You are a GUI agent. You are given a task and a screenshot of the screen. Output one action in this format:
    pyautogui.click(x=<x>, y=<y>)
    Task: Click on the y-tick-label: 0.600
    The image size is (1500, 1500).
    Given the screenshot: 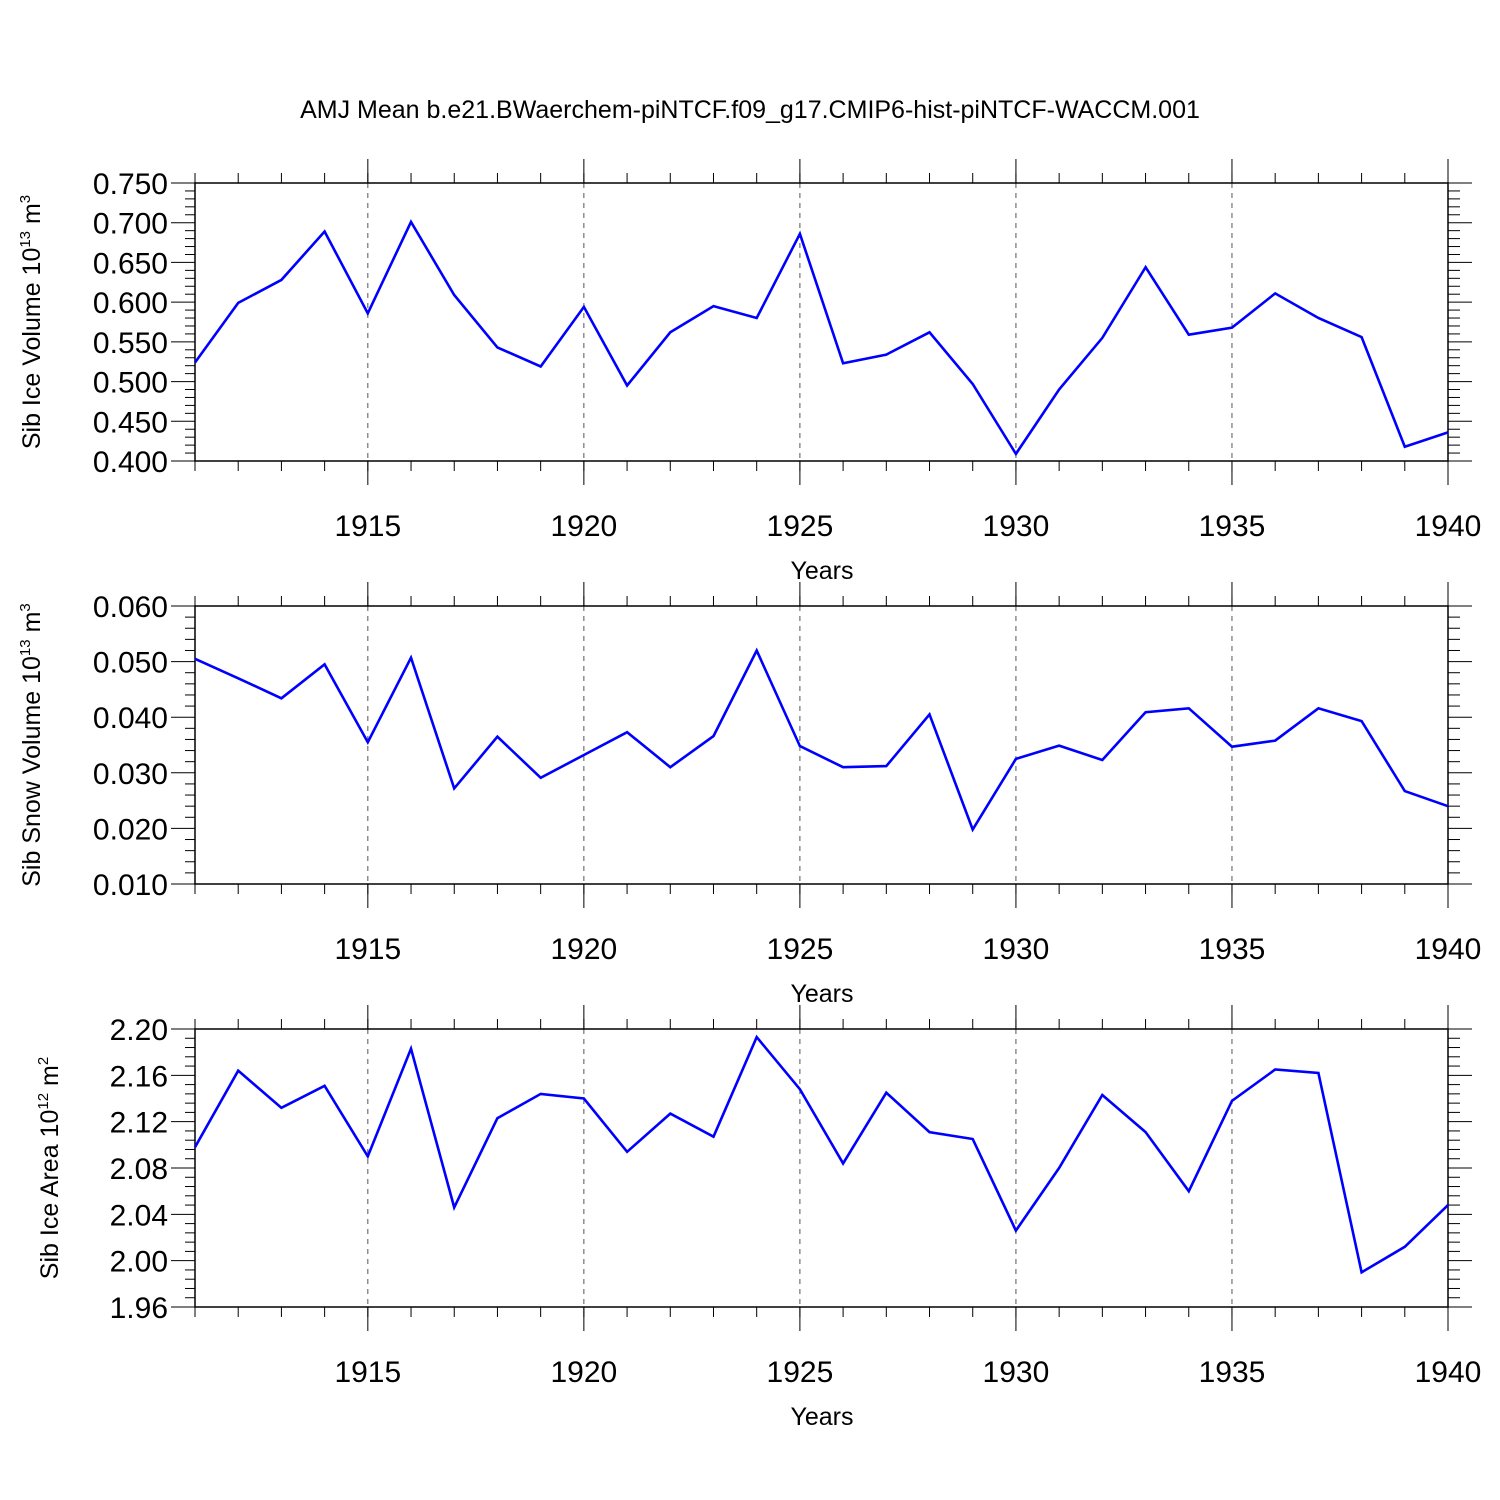 What is the action you would take?
    pyautogui.click(x=130, y=303)
    